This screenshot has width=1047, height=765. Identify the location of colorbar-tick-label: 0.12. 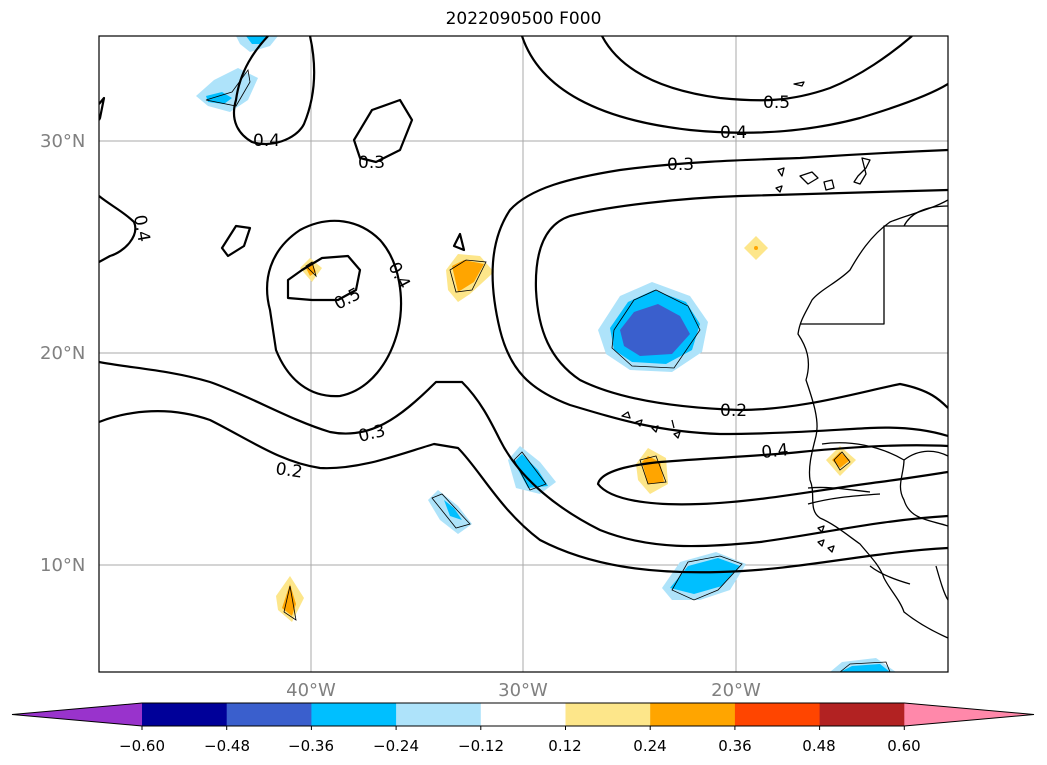
(565, 746).